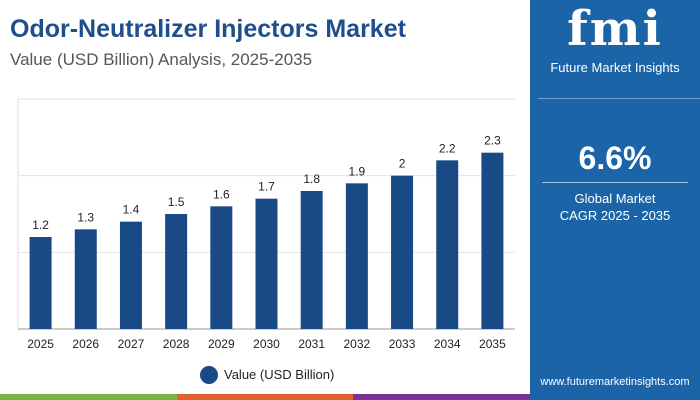 The height and width of the screenshot is (400, 700). I want to click on x-tick-label: 2025, so click(40, 344).